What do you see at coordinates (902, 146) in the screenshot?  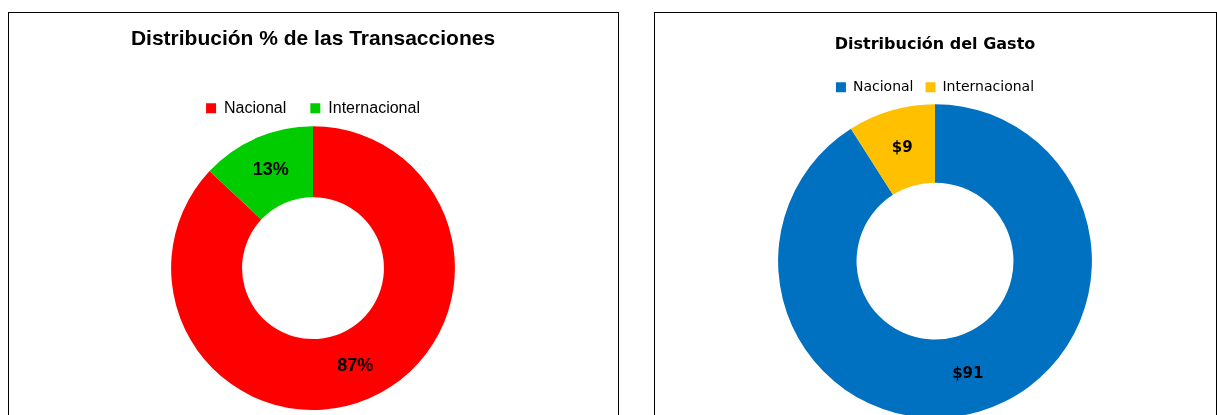 I see `data-label: $9` at bounding box center [902, 146].